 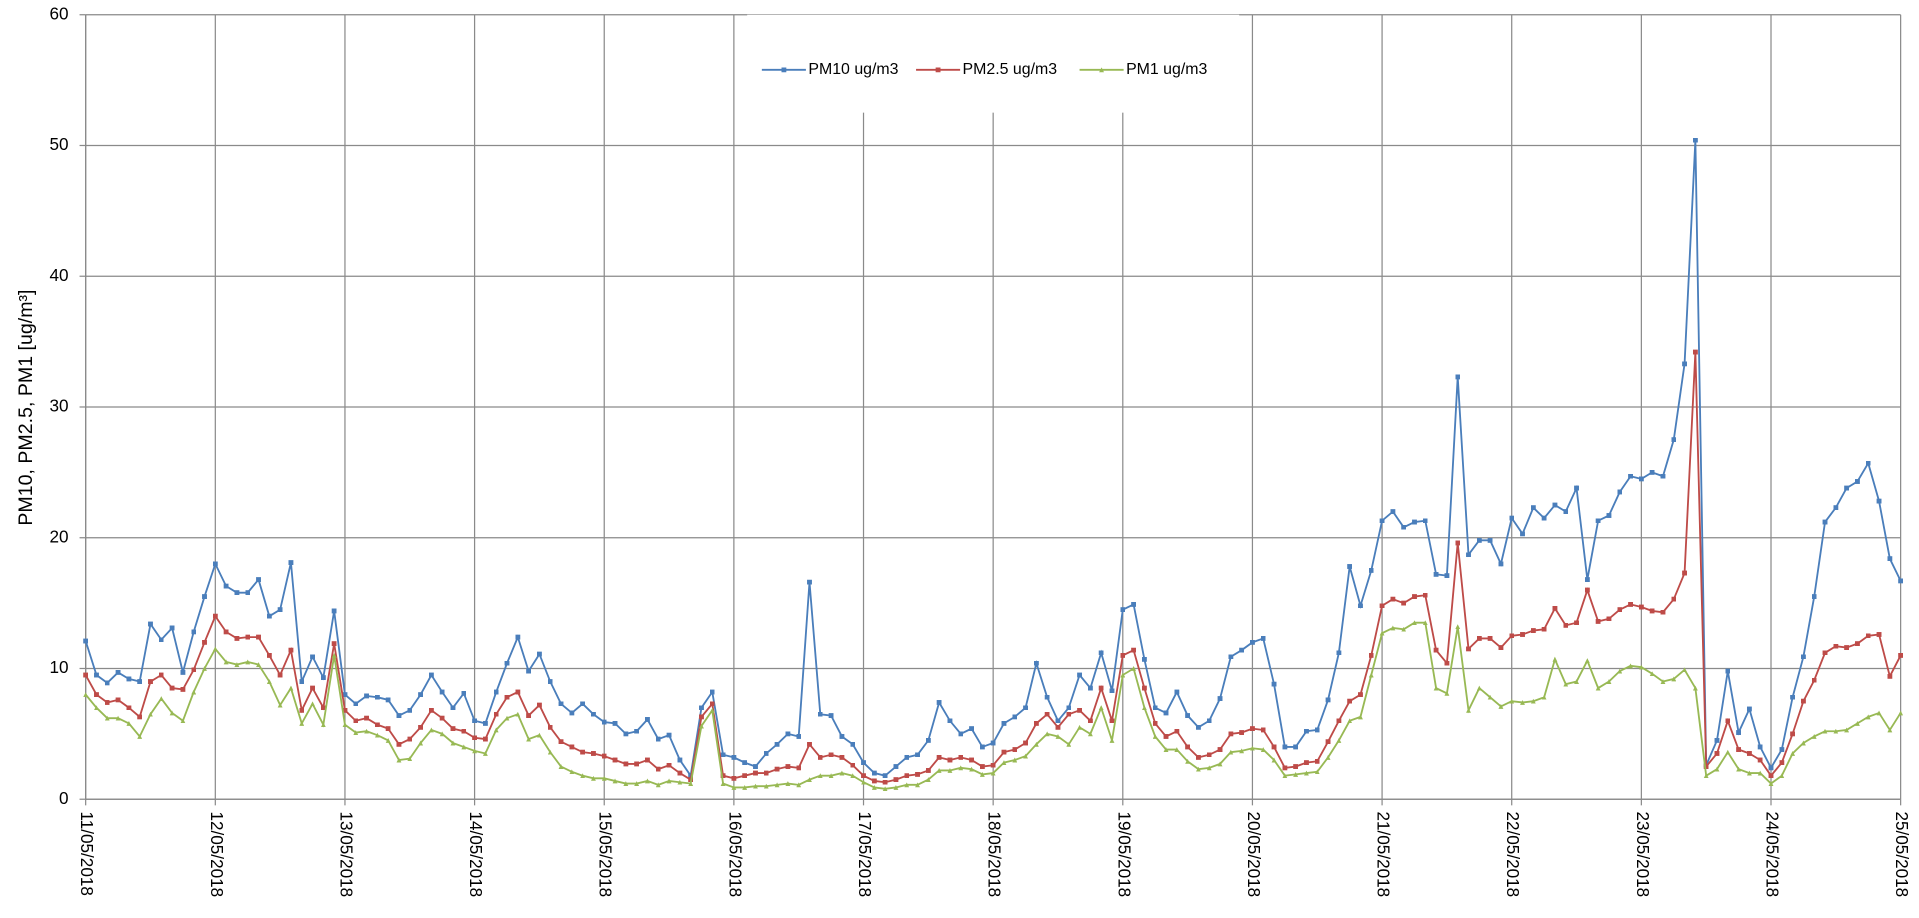 What do you see at coordinates (1643, 854) in the screenshot?
I see `x-tick-label: 23/05/2018` at bounding box center [1643, 854].